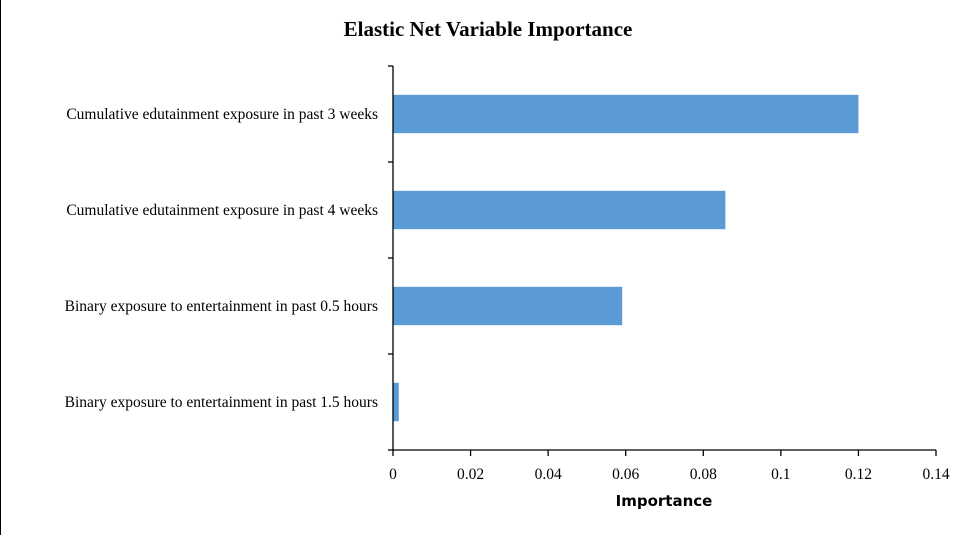  Describe the element at coordinates (393, 474) in the screenshot. I see `x-tick-label: 0` at that location.